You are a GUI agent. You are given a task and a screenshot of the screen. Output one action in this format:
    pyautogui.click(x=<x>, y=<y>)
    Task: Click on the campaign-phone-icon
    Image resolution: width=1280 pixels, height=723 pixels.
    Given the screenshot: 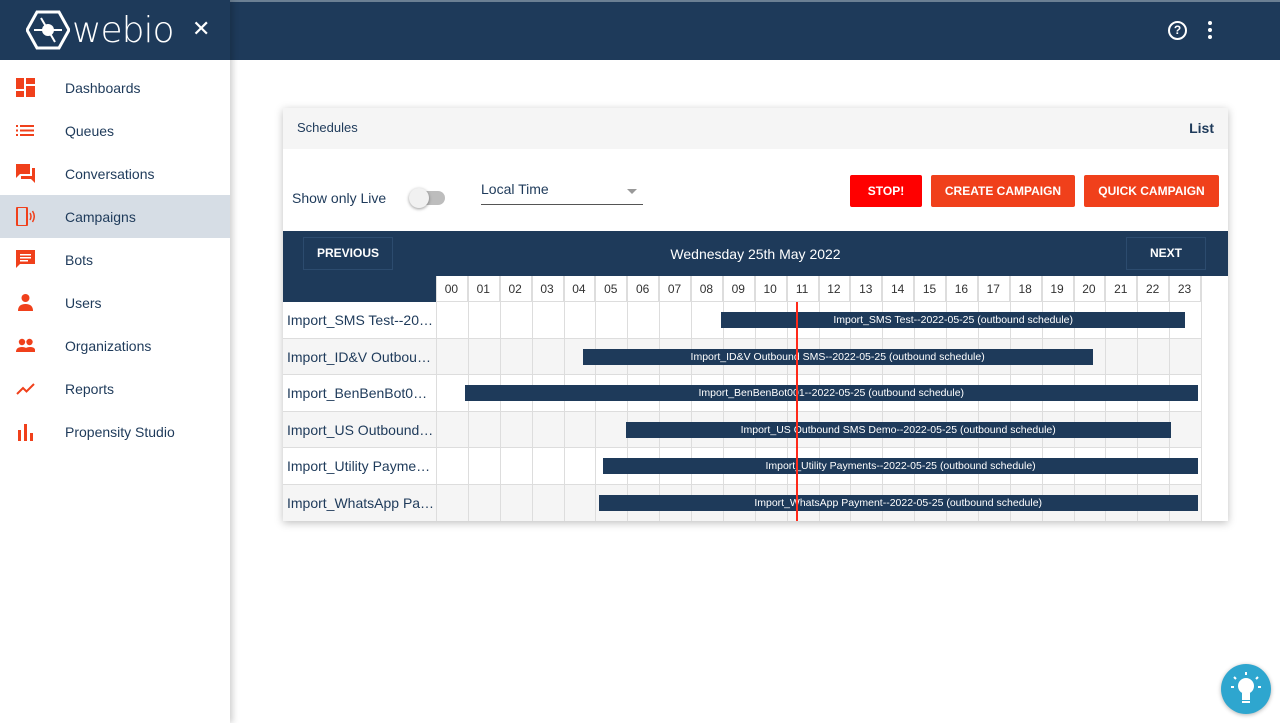 What is the action you would take?
    pyautogui.click(x=25, y=216)
    